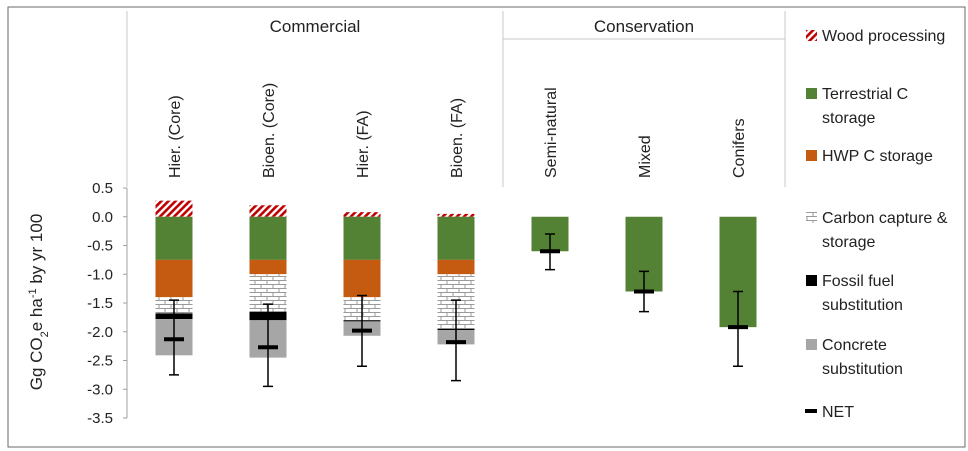  I want to click on group-label: Conservation, so click(644, 26).